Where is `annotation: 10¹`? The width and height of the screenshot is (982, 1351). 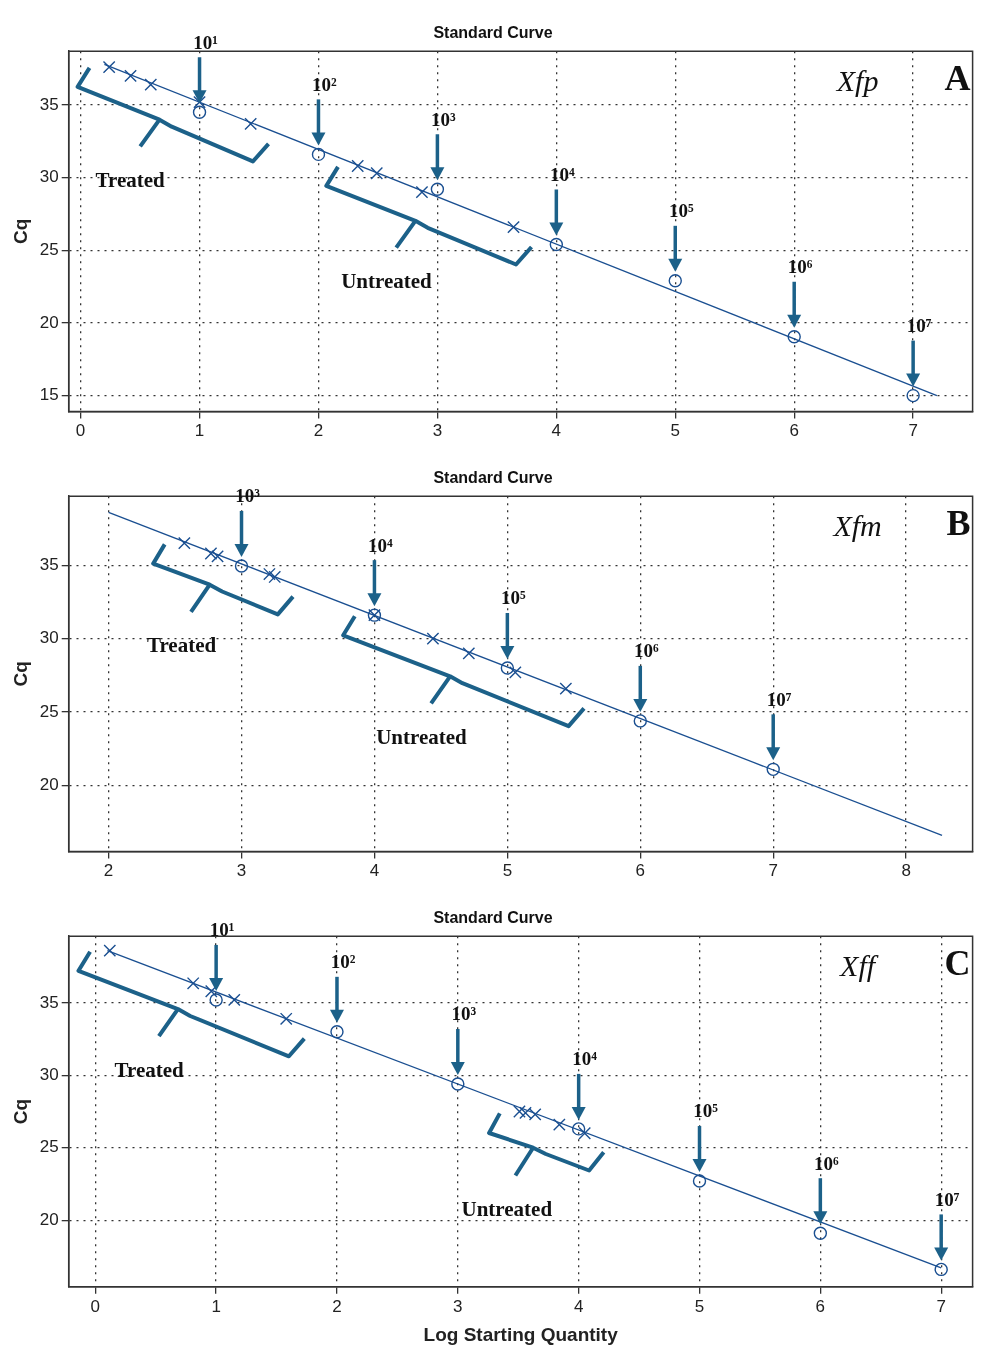
annotation: 10¹ is located at coordinates (205, 42).